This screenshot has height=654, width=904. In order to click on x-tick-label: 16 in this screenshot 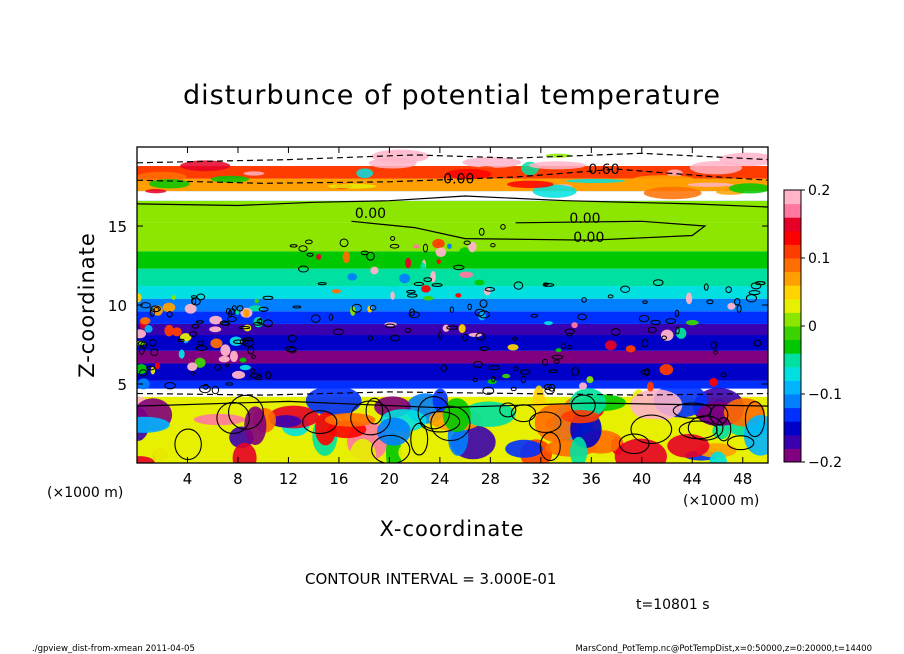, I will do `click(338, 479)`.